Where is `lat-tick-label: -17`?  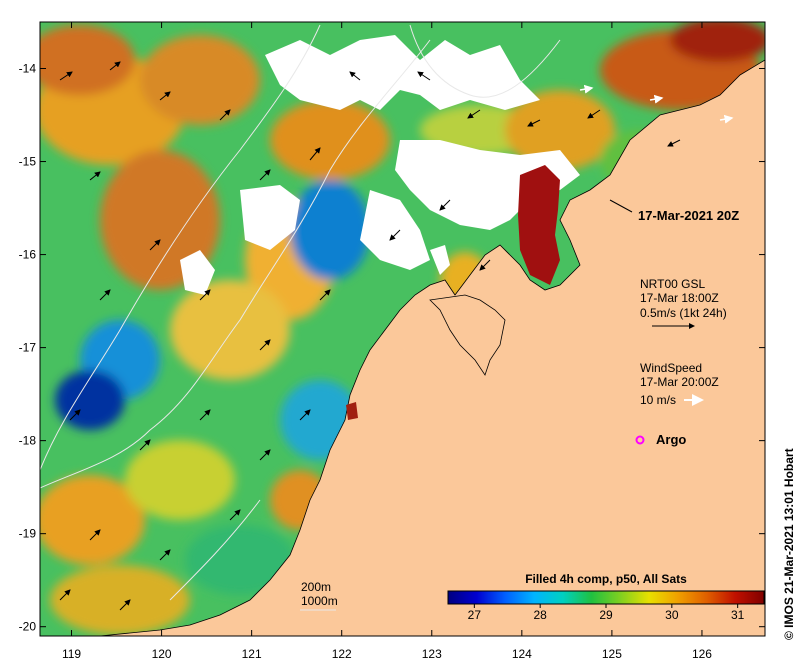 lat-tick-label: -17 is located at coordinates (28, 348).